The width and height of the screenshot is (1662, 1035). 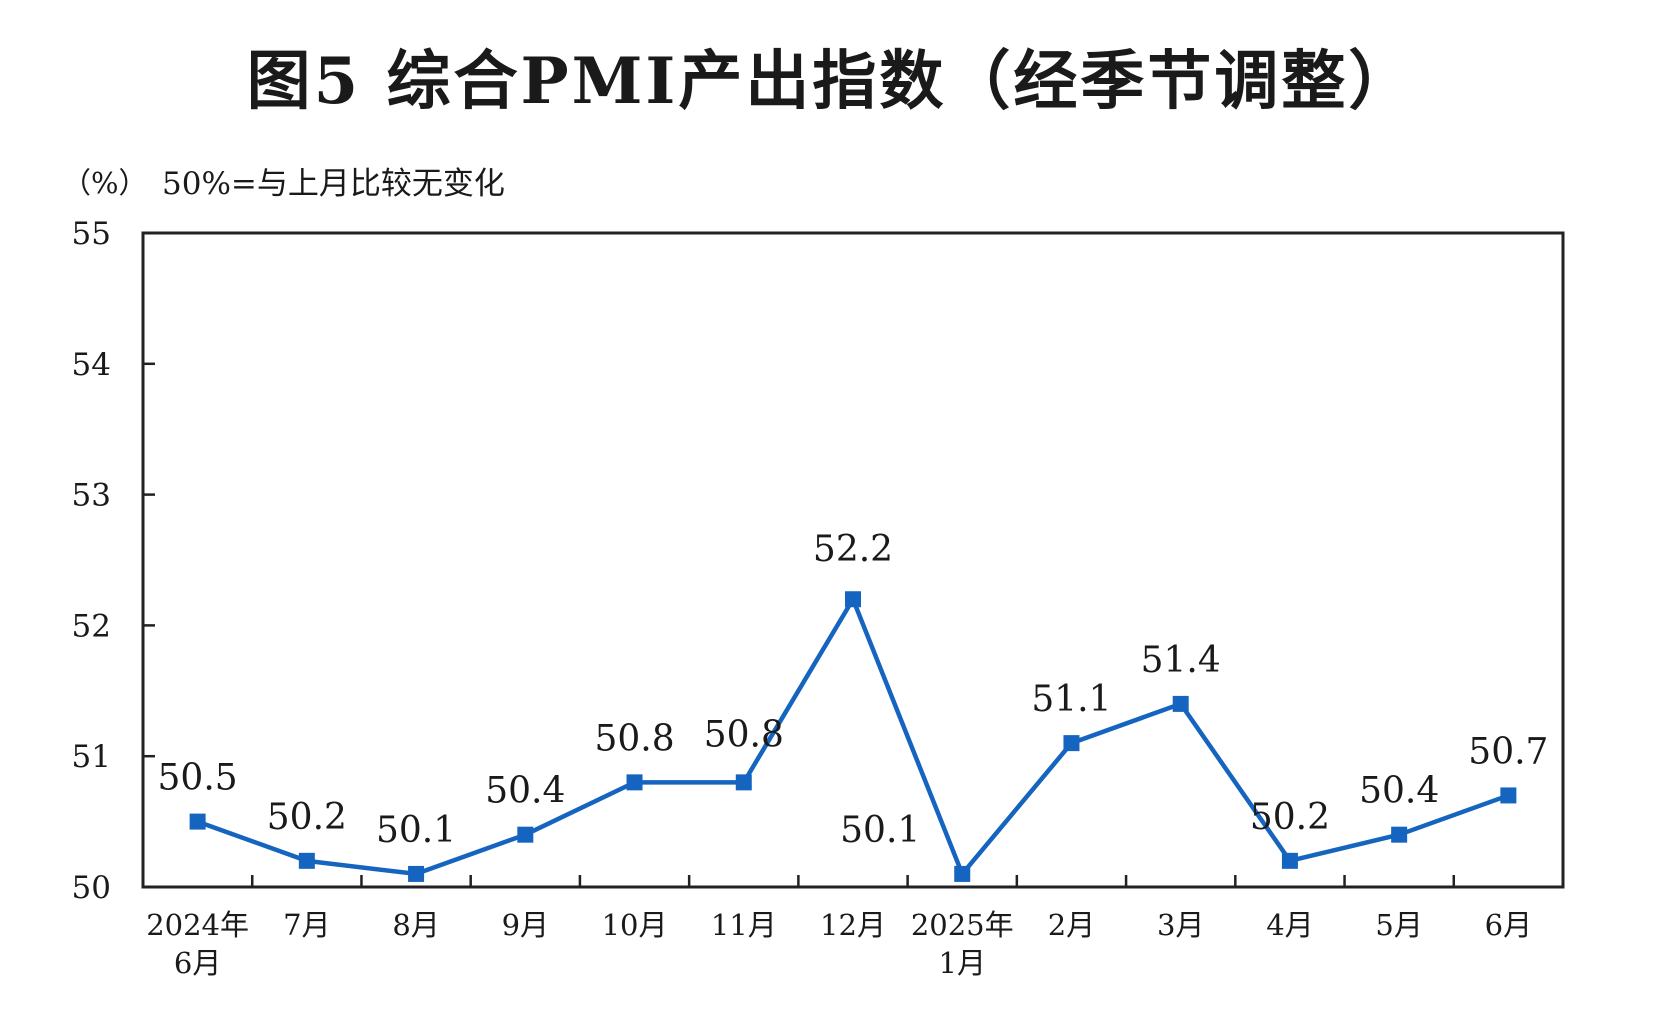 What do you see at coordinates (91, 496) in the screenshot?
I see `y-tick-label: 53` at bounding box center [91, 496].